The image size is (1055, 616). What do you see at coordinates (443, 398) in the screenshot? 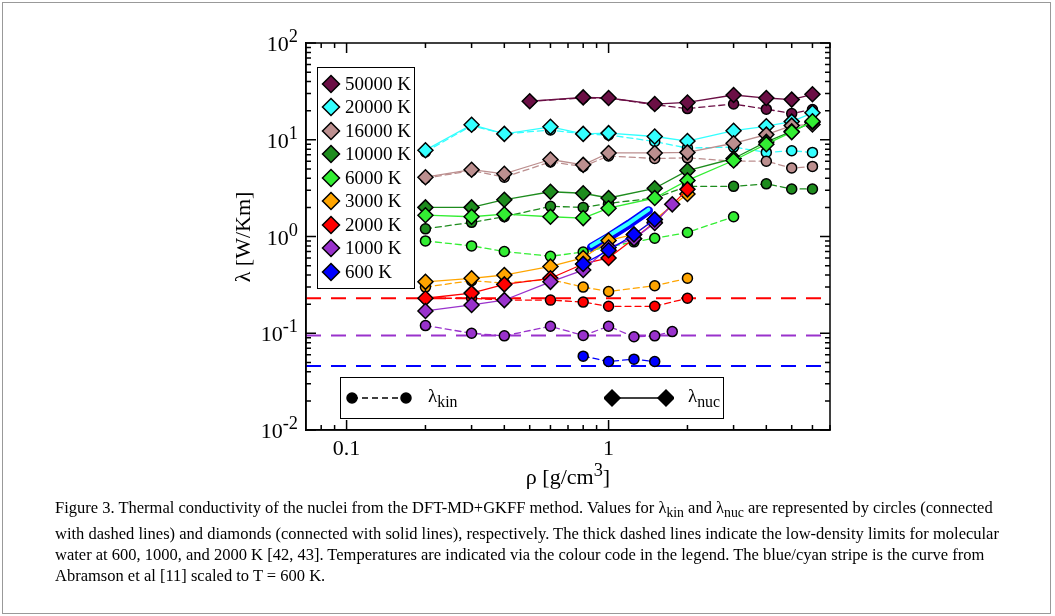
I see `annotation: λ$_{kin}$` at bounding box center [443, 398].